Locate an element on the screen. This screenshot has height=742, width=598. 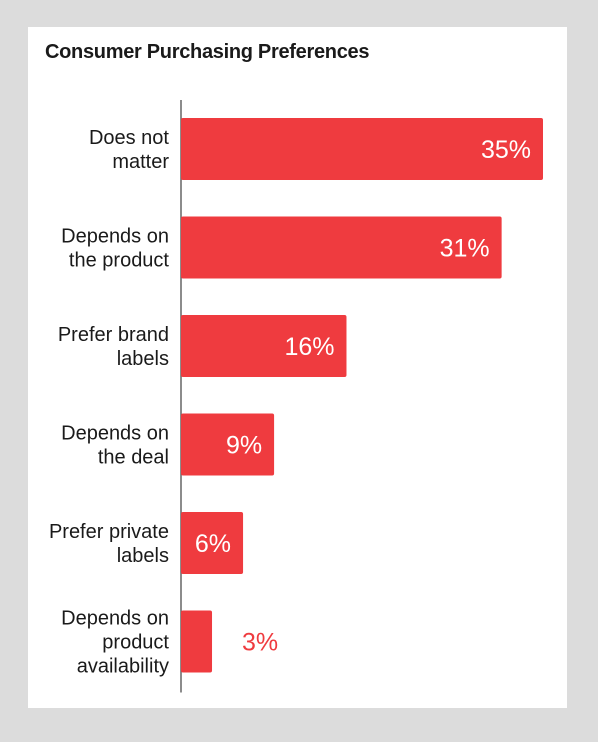
chart-title: Consumer Purchasing Preferences is located at coordinates (207, 52).